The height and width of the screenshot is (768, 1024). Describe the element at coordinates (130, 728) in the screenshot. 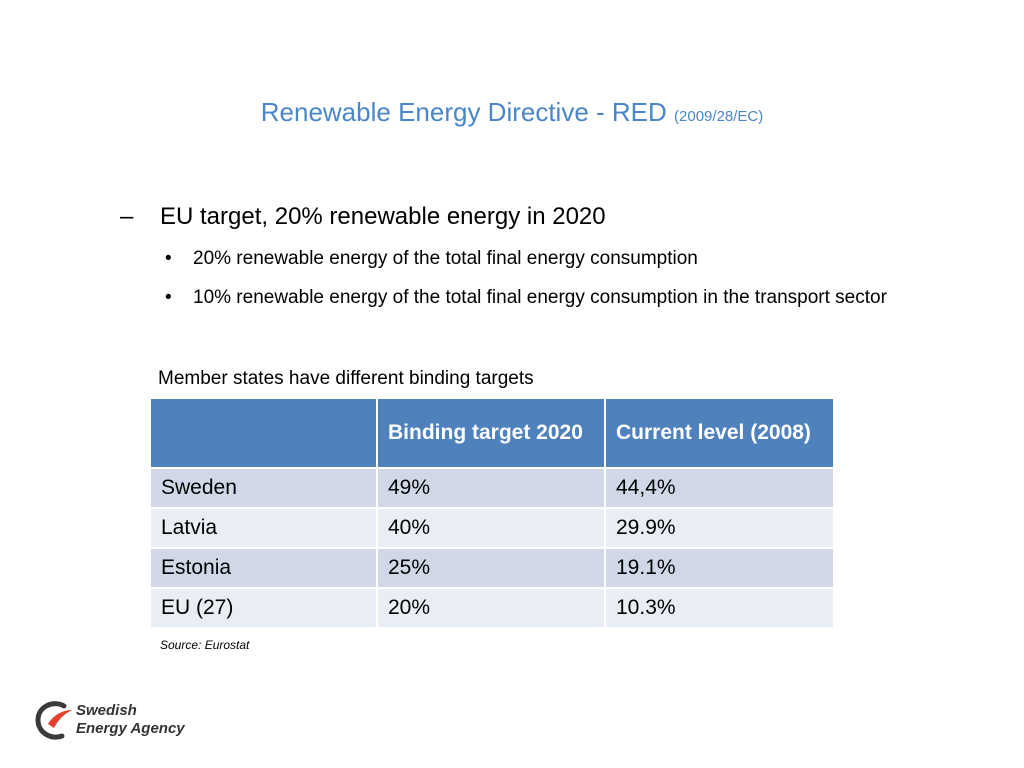

I see `logo-line-2: Energy Agency` at that location.